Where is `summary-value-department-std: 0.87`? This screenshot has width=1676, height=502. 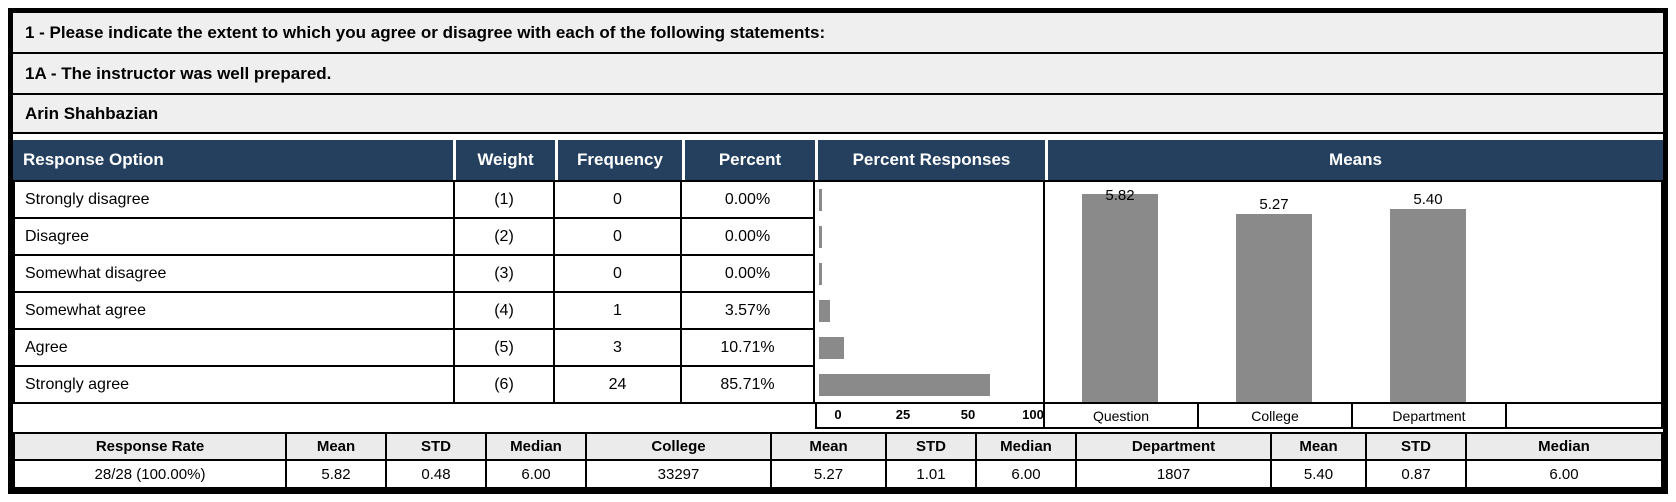 summary-value-department-std: 0.87 is located at coordinates (1417, 474).